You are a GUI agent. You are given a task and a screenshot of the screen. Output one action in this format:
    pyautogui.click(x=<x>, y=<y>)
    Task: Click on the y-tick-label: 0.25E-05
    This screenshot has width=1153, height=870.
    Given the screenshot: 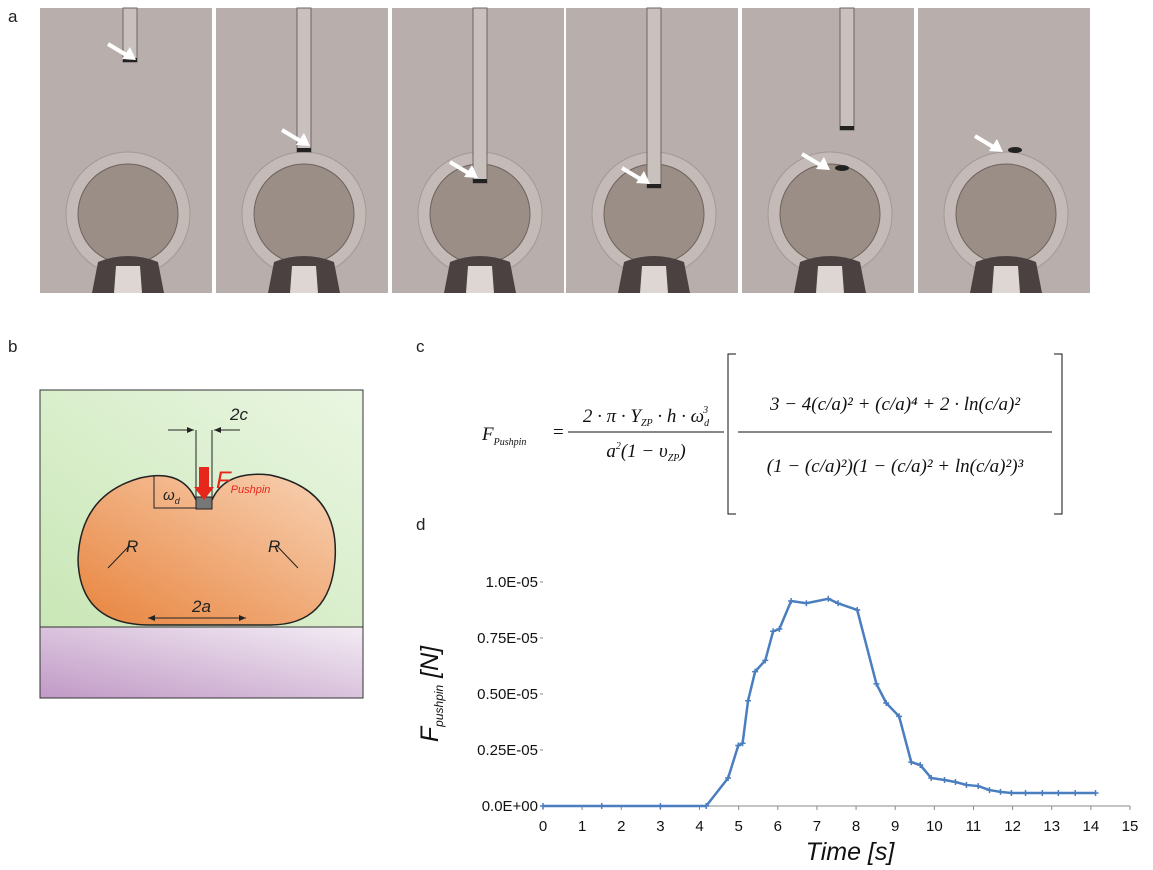 What is the action you would take?
    pyautogui.click(x=507, y=750)
    